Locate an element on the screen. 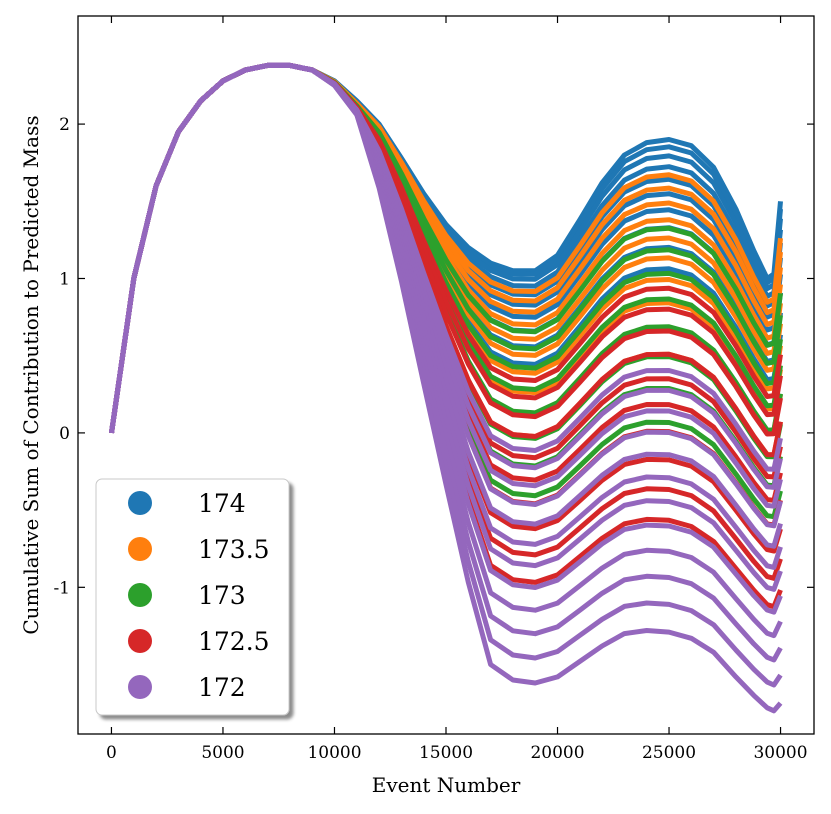  legend: 174 173.5 173 172.5 172 is located at coordinates (192, 597).